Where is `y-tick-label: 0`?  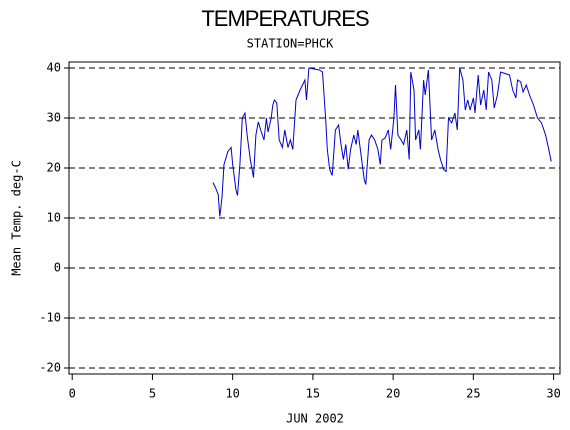
y-tick-label: 0 is located at coordinates (57, 268).